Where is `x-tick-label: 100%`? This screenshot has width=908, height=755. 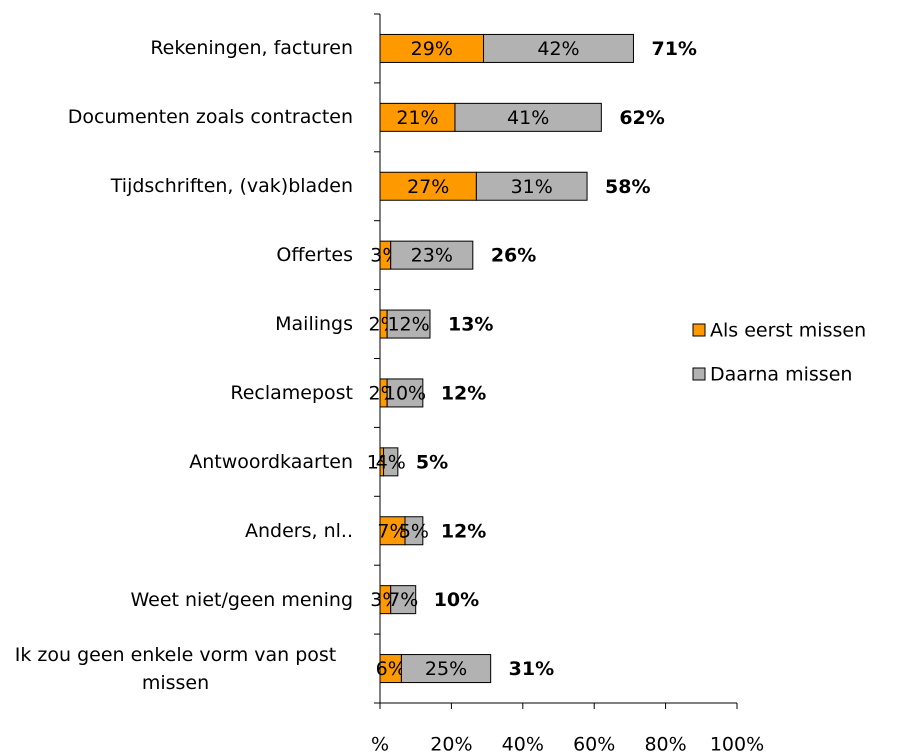 x-tick-label: 100% is located at coordinates (737, 744).